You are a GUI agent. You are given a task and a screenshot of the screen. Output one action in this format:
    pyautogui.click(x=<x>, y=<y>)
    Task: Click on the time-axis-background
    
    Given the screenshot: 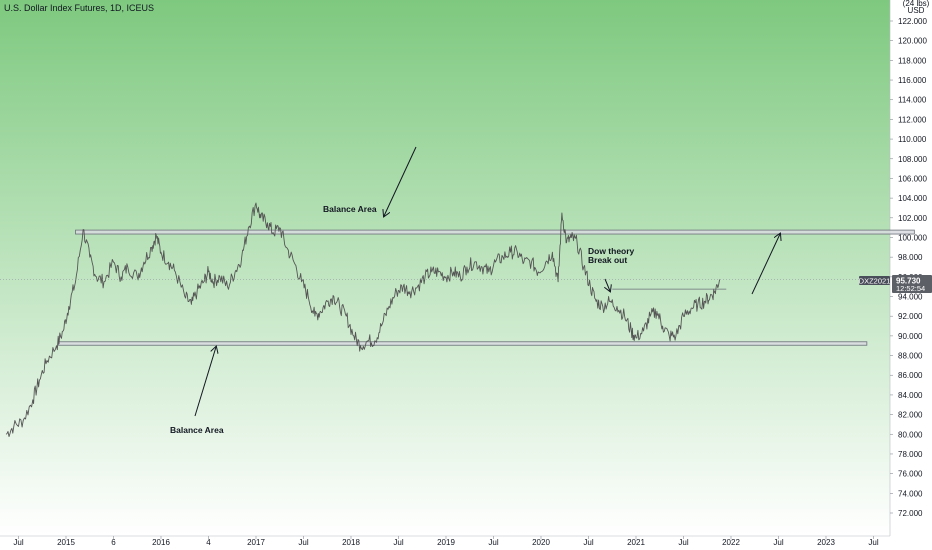 What is the action you would take?
    pyautogui.click(x=466, y=543)
    